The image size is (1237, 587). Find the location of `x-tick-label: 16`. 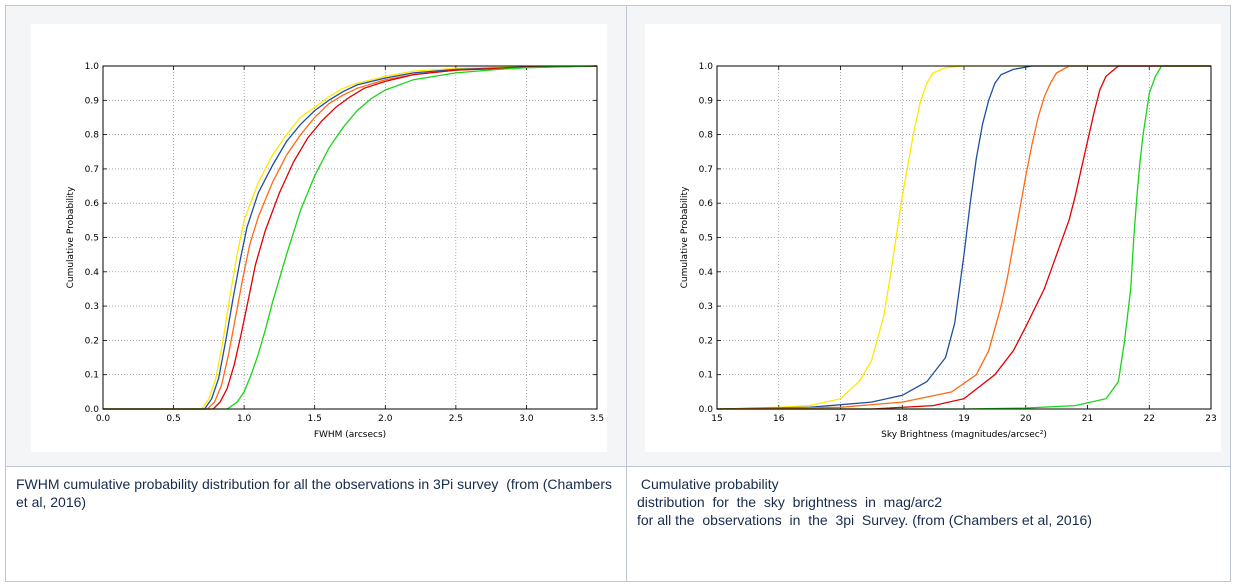

x-tick-label: 16 is located at coordinates (779, 419).